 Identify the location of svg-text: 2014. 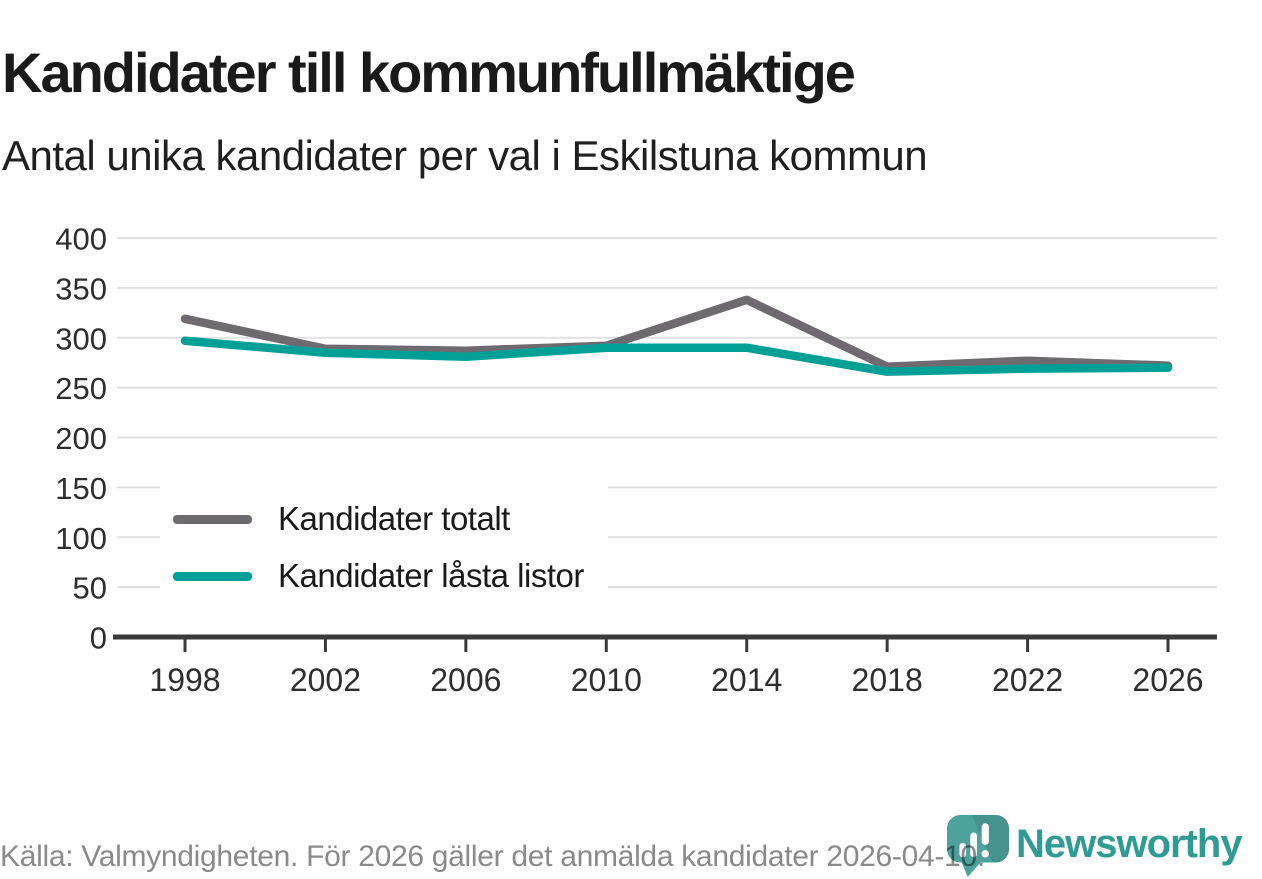
(746, 680).